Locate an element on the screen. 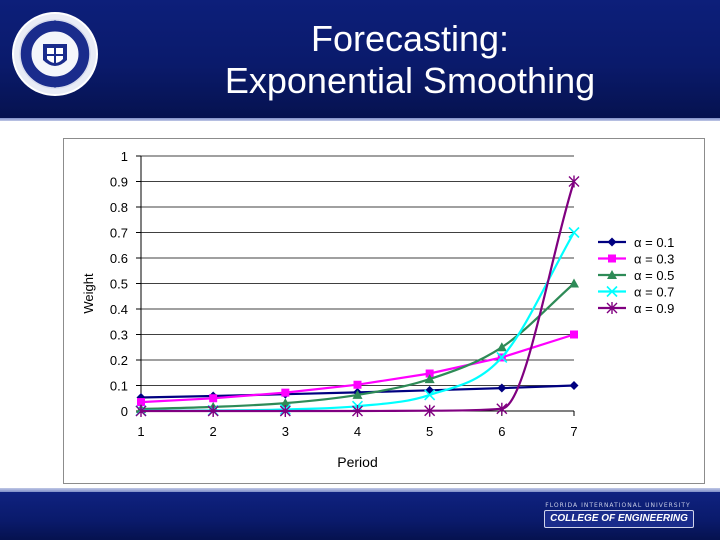  y-tick-label: 0.6 is located at coordinates (119, 258).